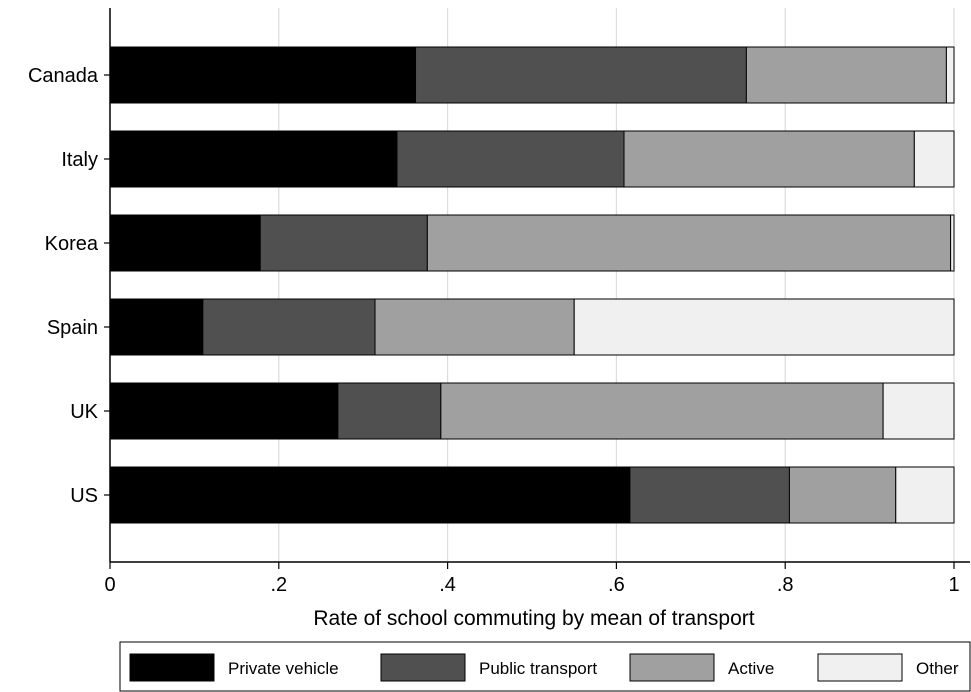 This screenshot has width=971, height=692. Describe the element at coordinates (72, 244) in the screenshot. I see `y-tick-label: Korea` at that location.